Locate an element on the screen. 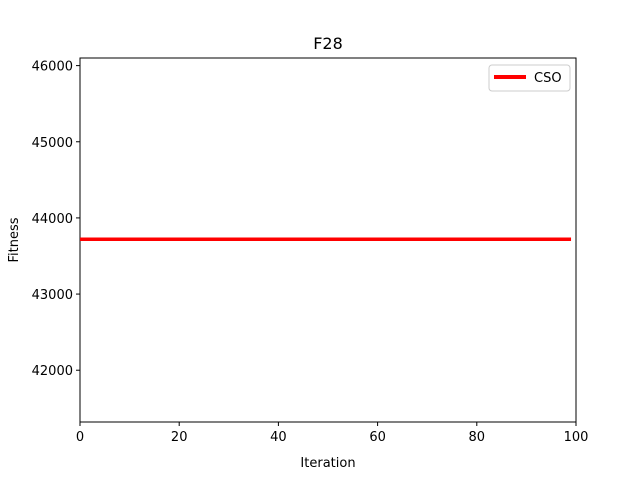 This screenshot has height=480, width=640. y-axis-label: Fitness is located at coordinates (14, 239).